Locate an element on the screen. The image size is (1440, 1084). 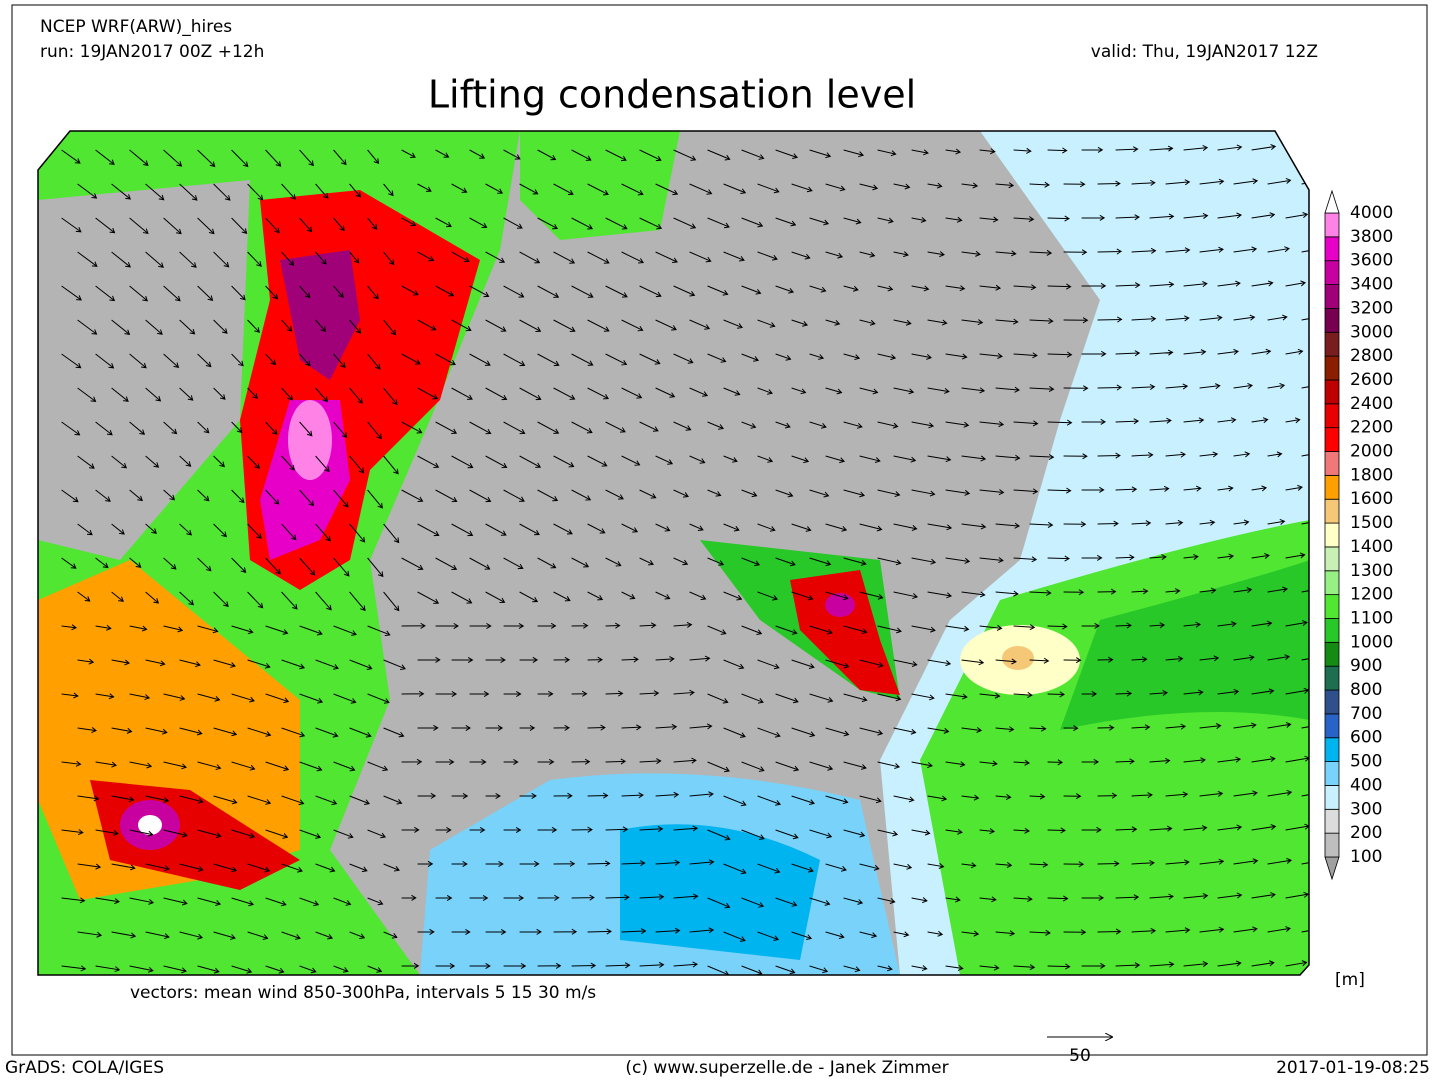
footer-left: GrADS: COLA/IGES is located at coordinates (84, 1068).